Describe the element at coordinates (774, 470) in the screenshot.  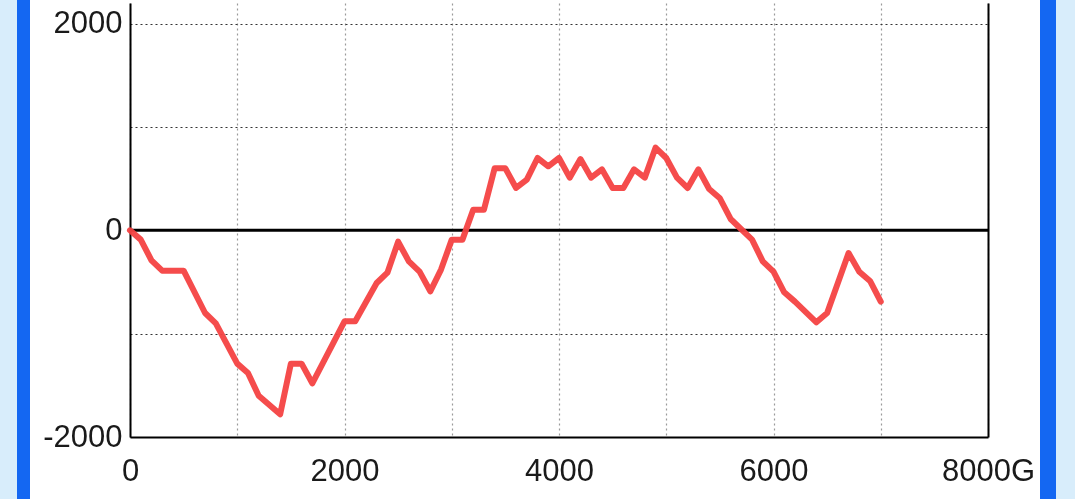
I see `x-tick-label: 6000` at that location.